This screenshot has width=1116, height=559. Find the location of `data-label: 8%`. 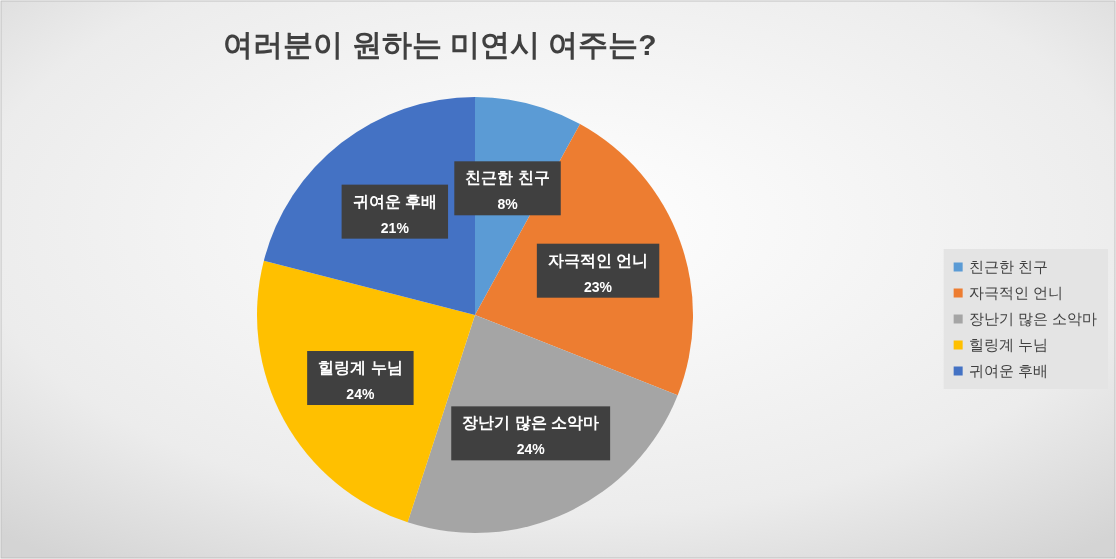

data-label: 8% is located at coordinates (508, 204).